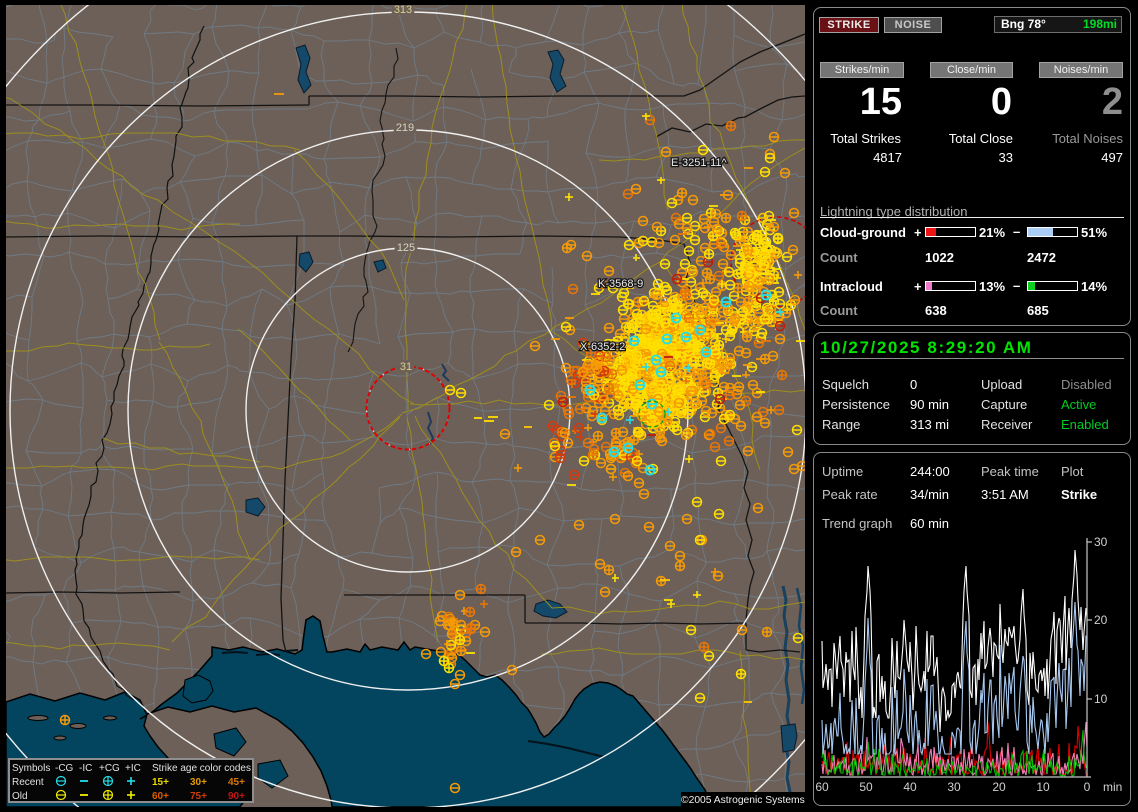 The image size is (1138, 812). Describe the element at coordinates (1112, 787) in the screenshot. I see `svg-text: min` at that location.